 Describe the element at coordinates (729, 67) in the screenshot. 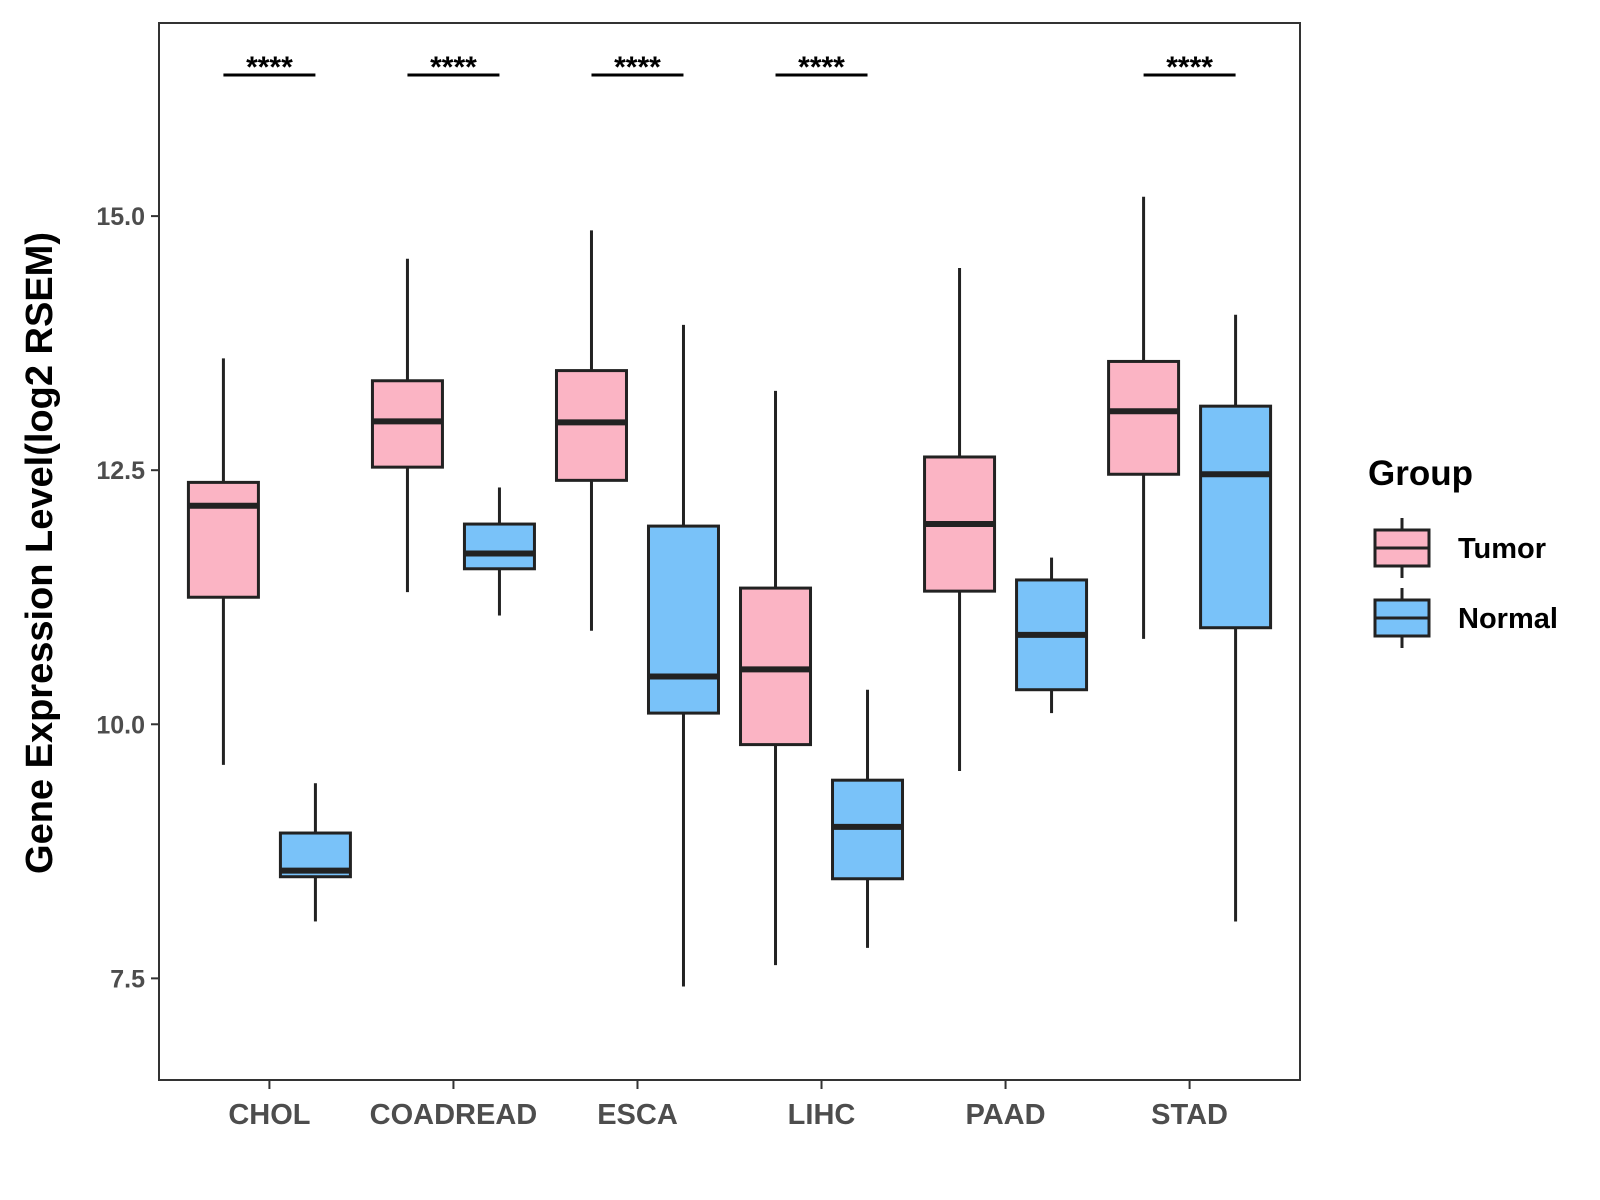

I see `significance-annotations: **** **** **** **** ****` at that location.